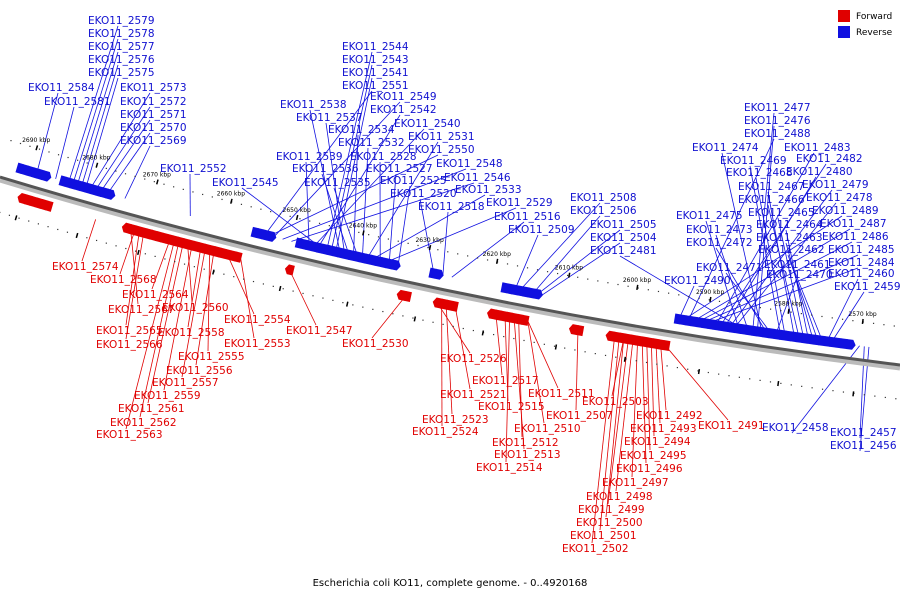 This screenshot has height=600, width=900. I want to click on gene-label: EKO11_2506, so click(603, 211).